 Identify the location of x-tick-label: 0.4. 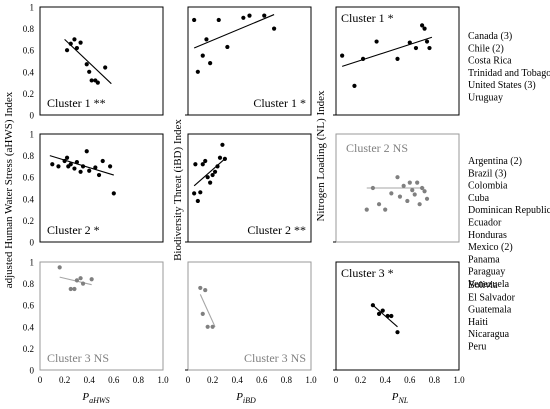
(90, 380).